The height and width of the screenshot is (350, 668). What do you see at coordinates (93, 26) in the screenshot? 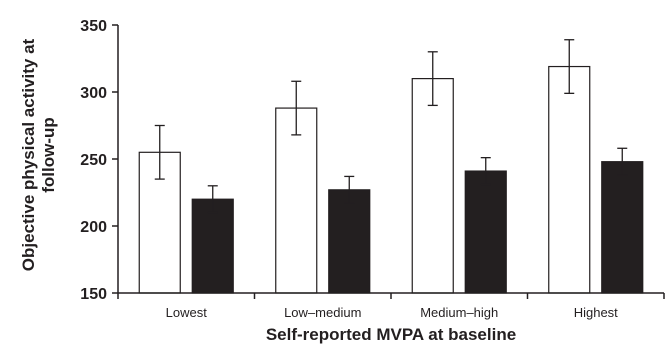
I see `y-tick-label: 350` at bounding box center [93, 26].